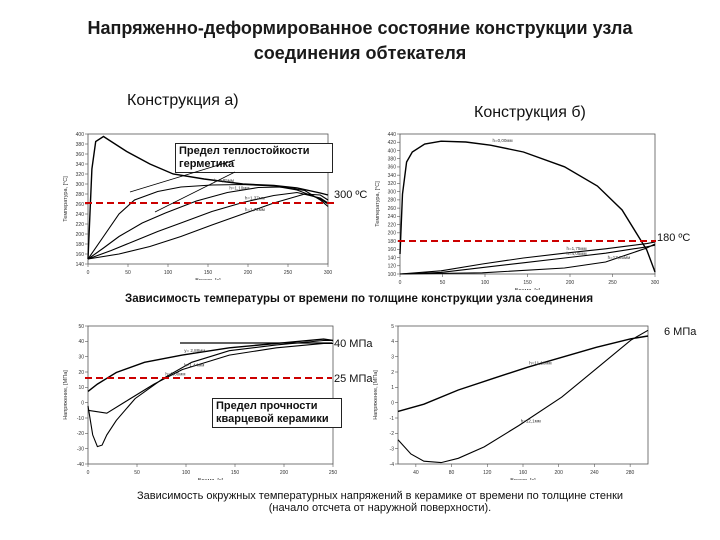 This screenshot has height=540, width=720. I want to click on y-tick-label: 10, so click(81, 388).